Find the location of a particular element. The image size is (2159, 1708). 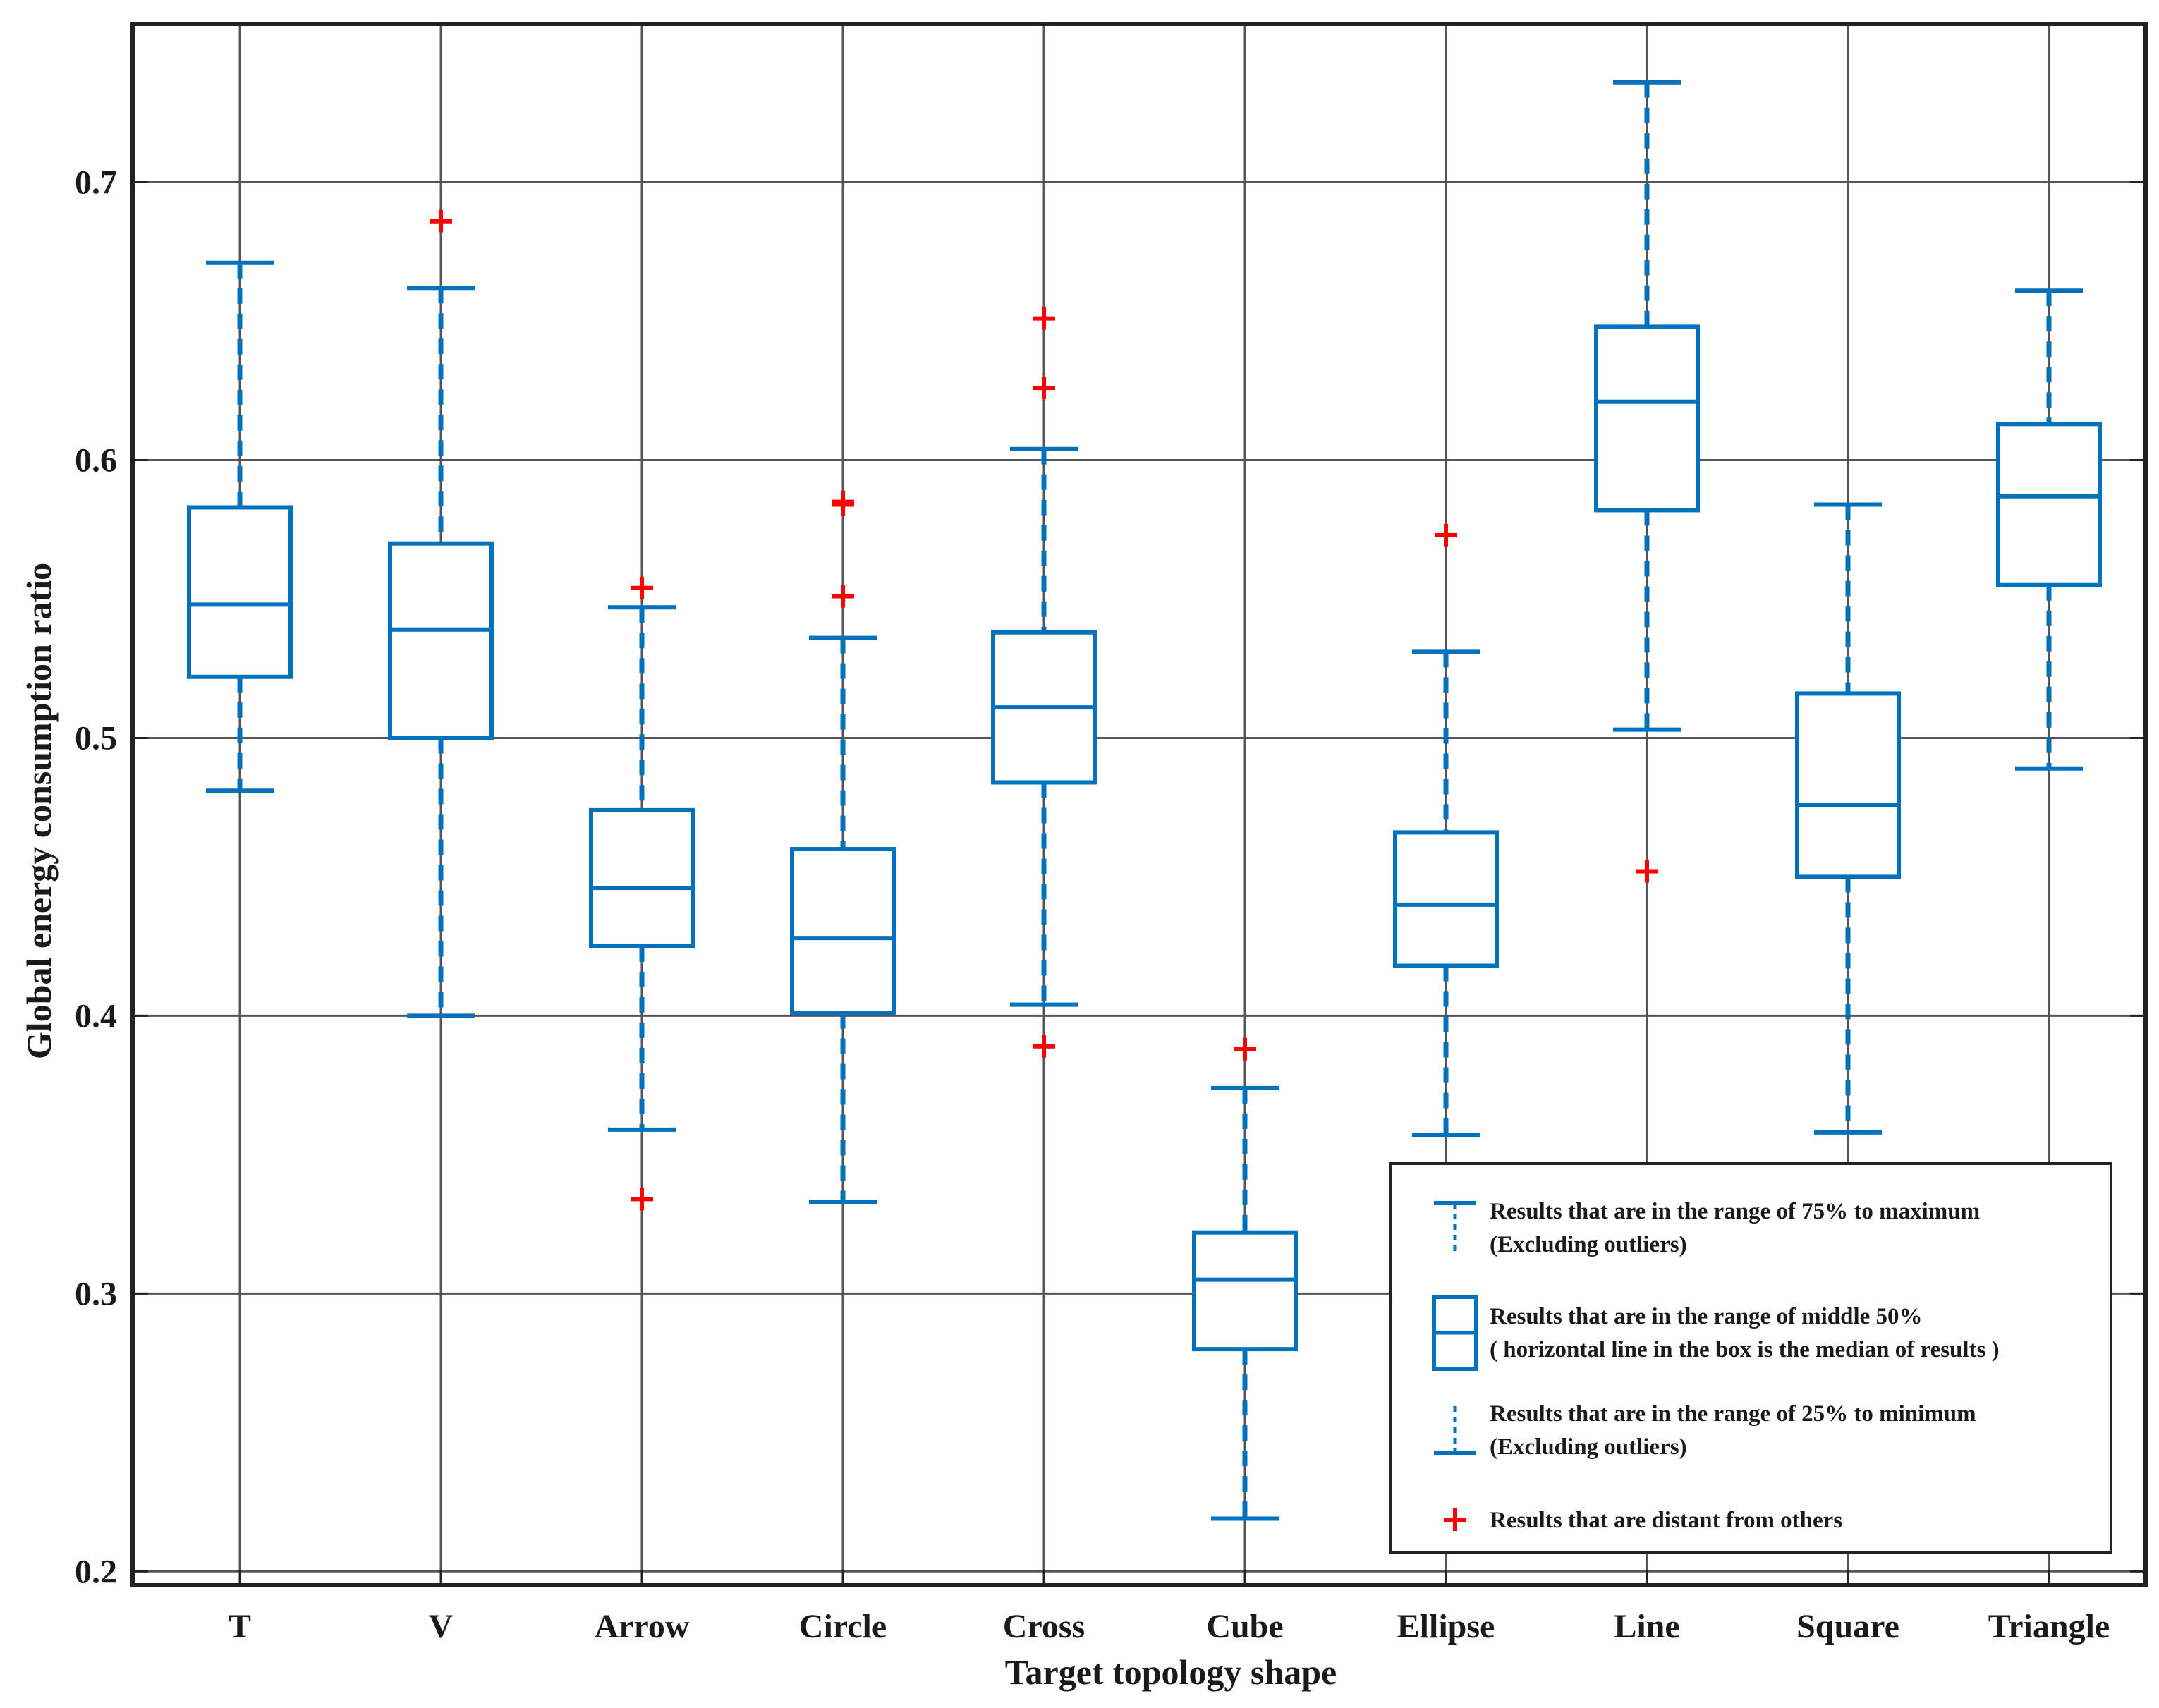

box-cube is located at coordinates (1245, 1279).